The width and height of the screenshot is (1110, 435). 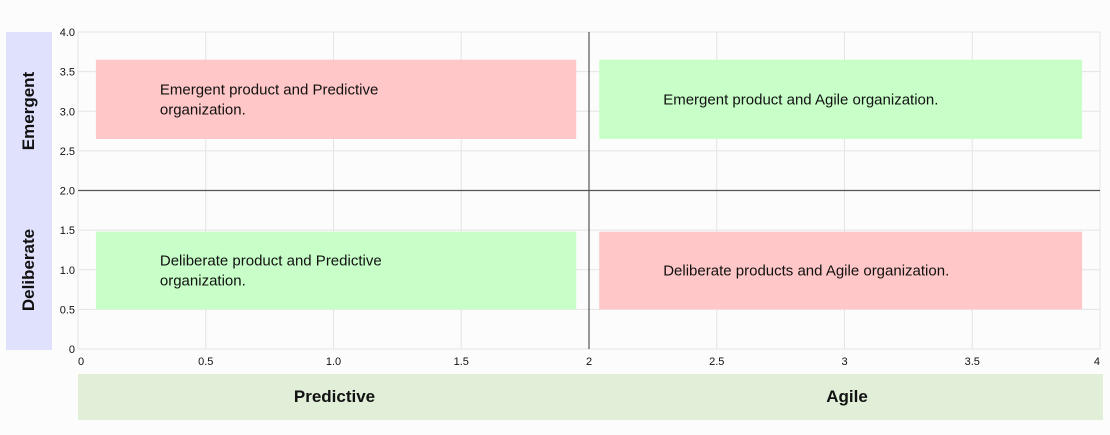 I want to click on quadrant-text-0-1: organization., so click(x=203, y=109).